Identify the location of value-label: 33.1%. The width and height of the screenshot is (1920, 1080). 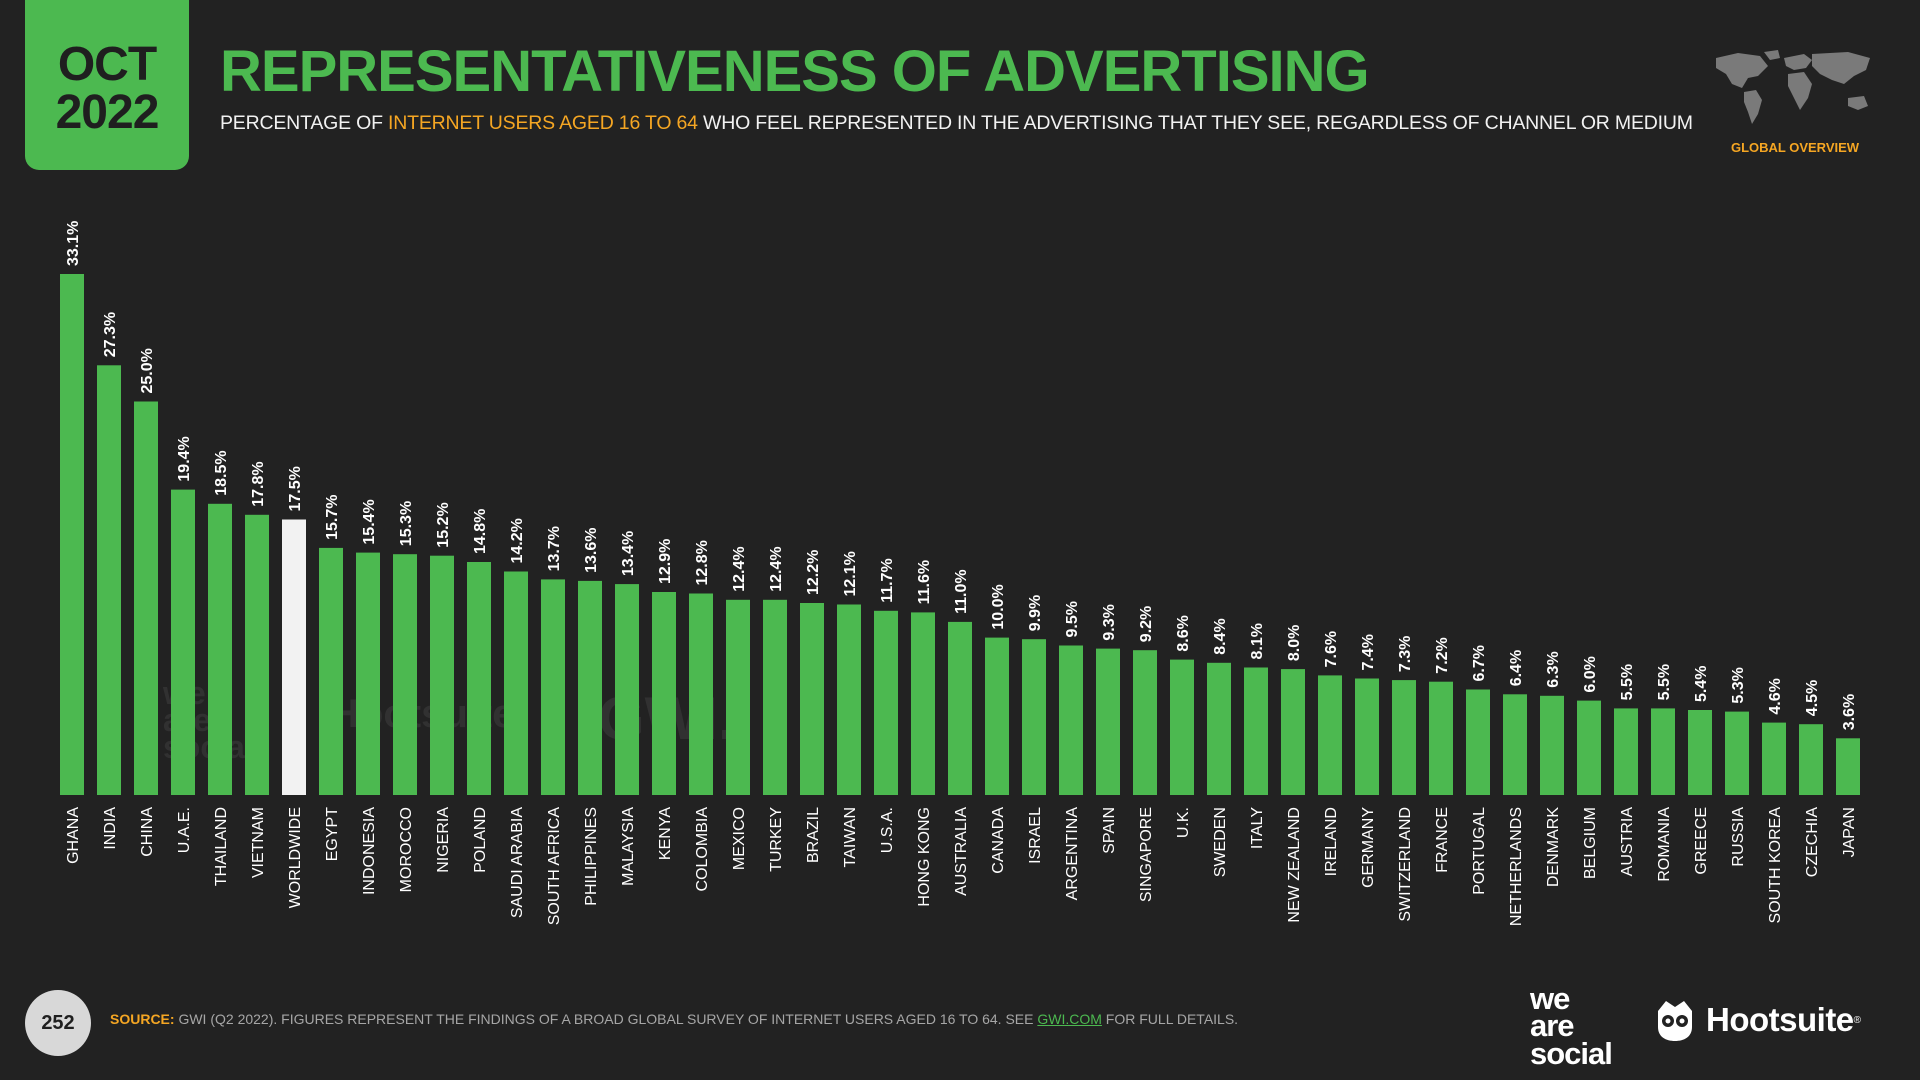
(73, 243).